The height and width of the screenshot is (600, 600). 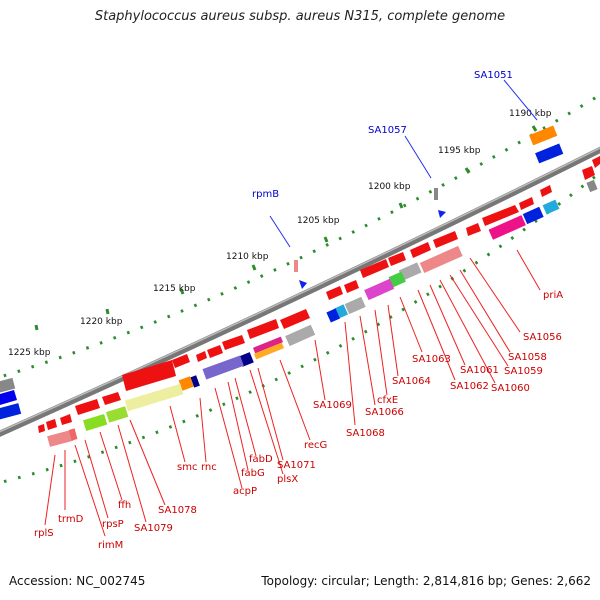 What do you see at coordinates (332, 405) in the screenshot?
I see `gene-label: SA1069` at bounding box center [332, 405].